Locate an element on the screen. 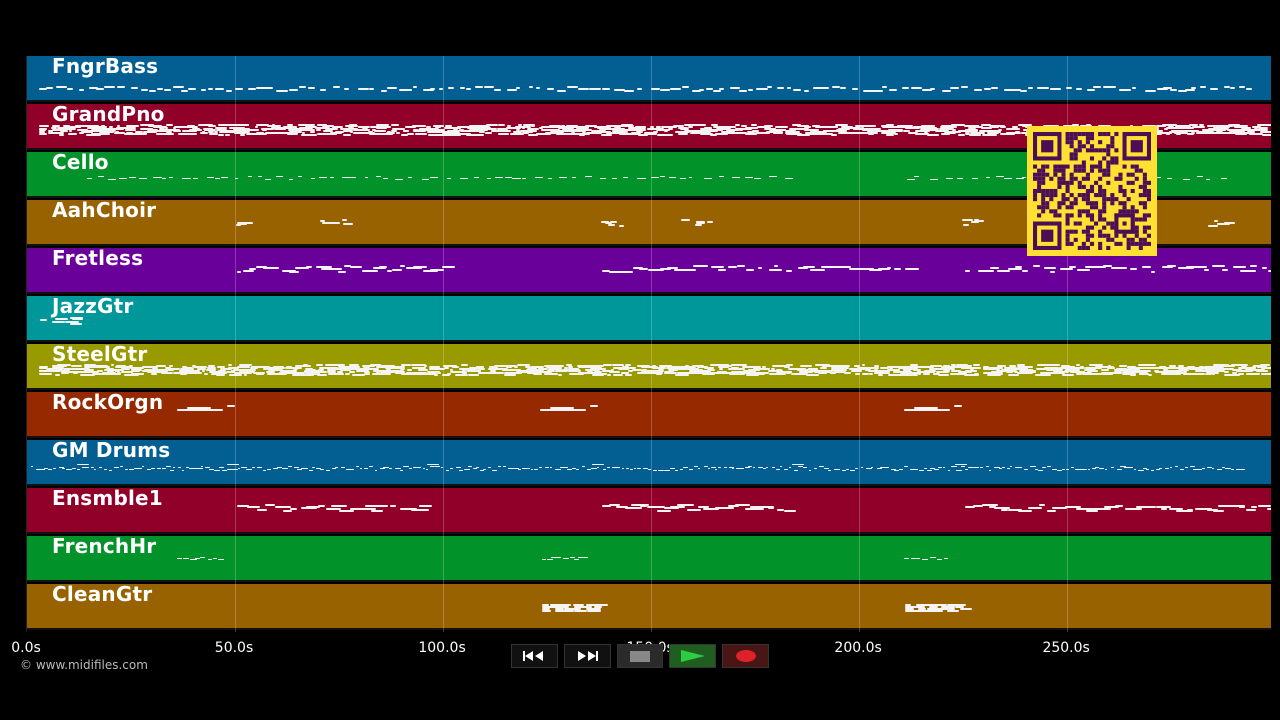 This screenshot has width=1280, height=720. record-button is located at coordinates (745, 656).